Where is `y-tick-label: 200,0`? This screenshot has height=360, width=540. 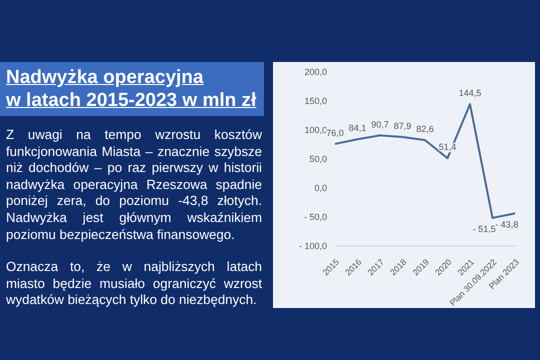
y-tick-label: 200,0 is located at coordinates (315, 72).